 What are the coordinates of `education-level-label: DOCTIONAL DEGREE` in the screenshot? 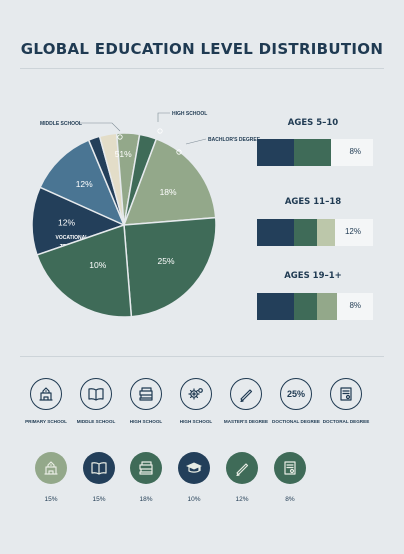 It's located at (296, 421).